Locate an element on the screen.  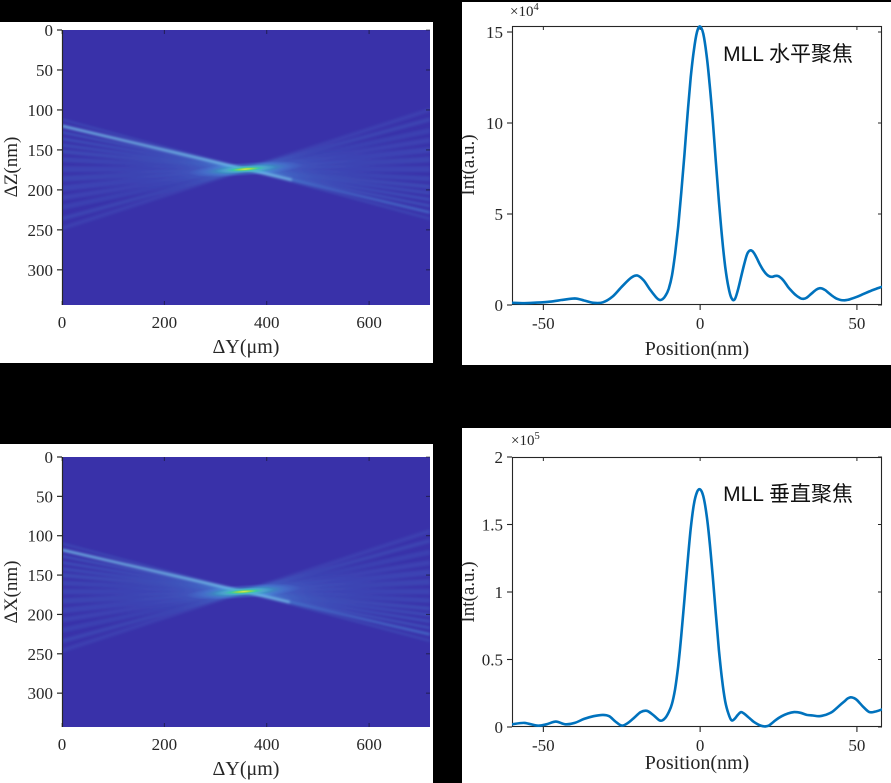
svg-text: 2 is located at coordinates (499, 457).